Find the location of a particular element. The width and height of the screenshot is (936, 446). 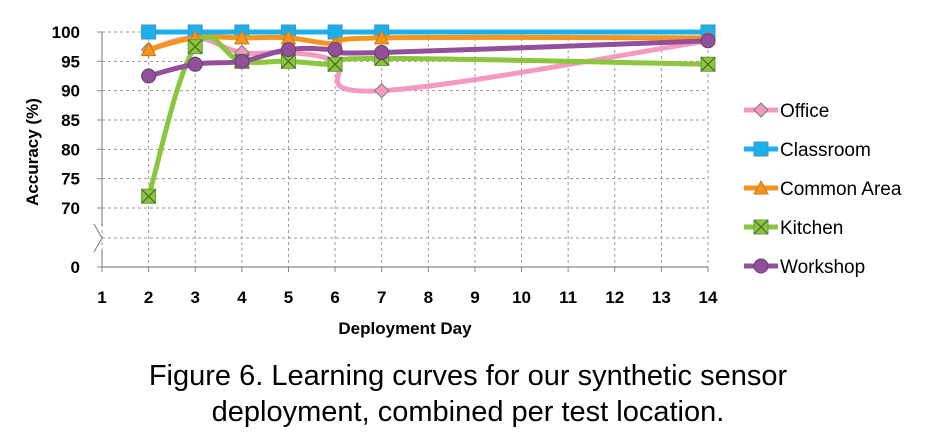

y-tick-label: 0 is located at coordinates (75, 267).